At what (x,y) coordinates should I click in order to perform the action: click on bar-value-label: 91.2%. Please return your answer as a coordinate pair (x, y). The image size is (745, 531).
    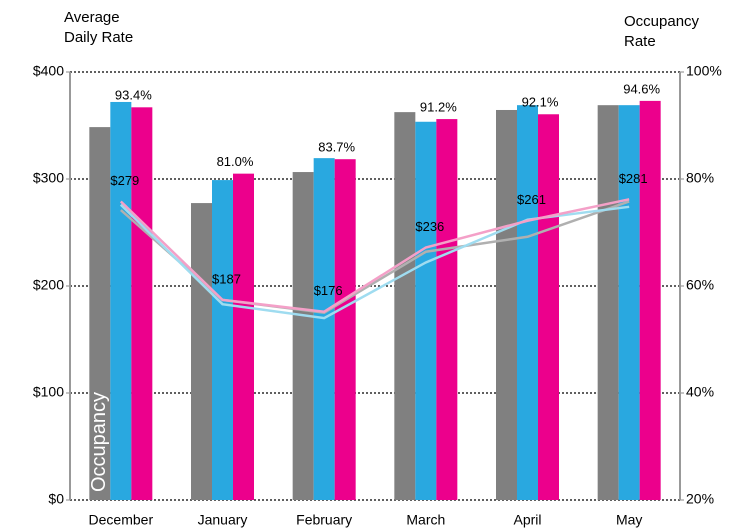
    Looking at the image, I should click on (438, 107).